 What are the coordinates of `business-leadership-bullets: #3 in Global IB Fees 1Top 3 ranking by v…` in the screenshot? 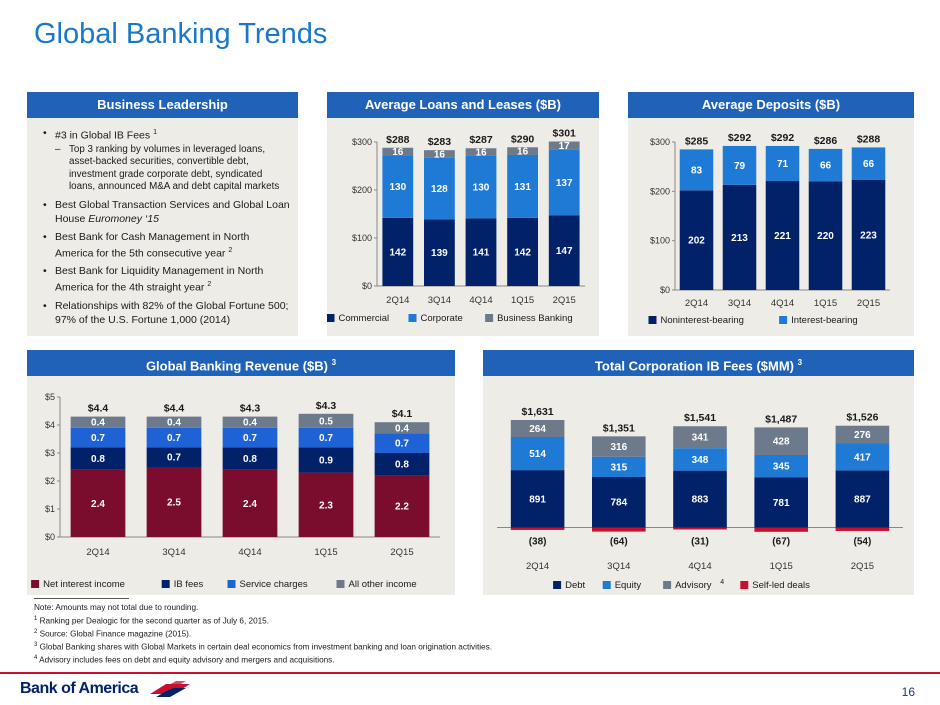 It's located at (162, 222).